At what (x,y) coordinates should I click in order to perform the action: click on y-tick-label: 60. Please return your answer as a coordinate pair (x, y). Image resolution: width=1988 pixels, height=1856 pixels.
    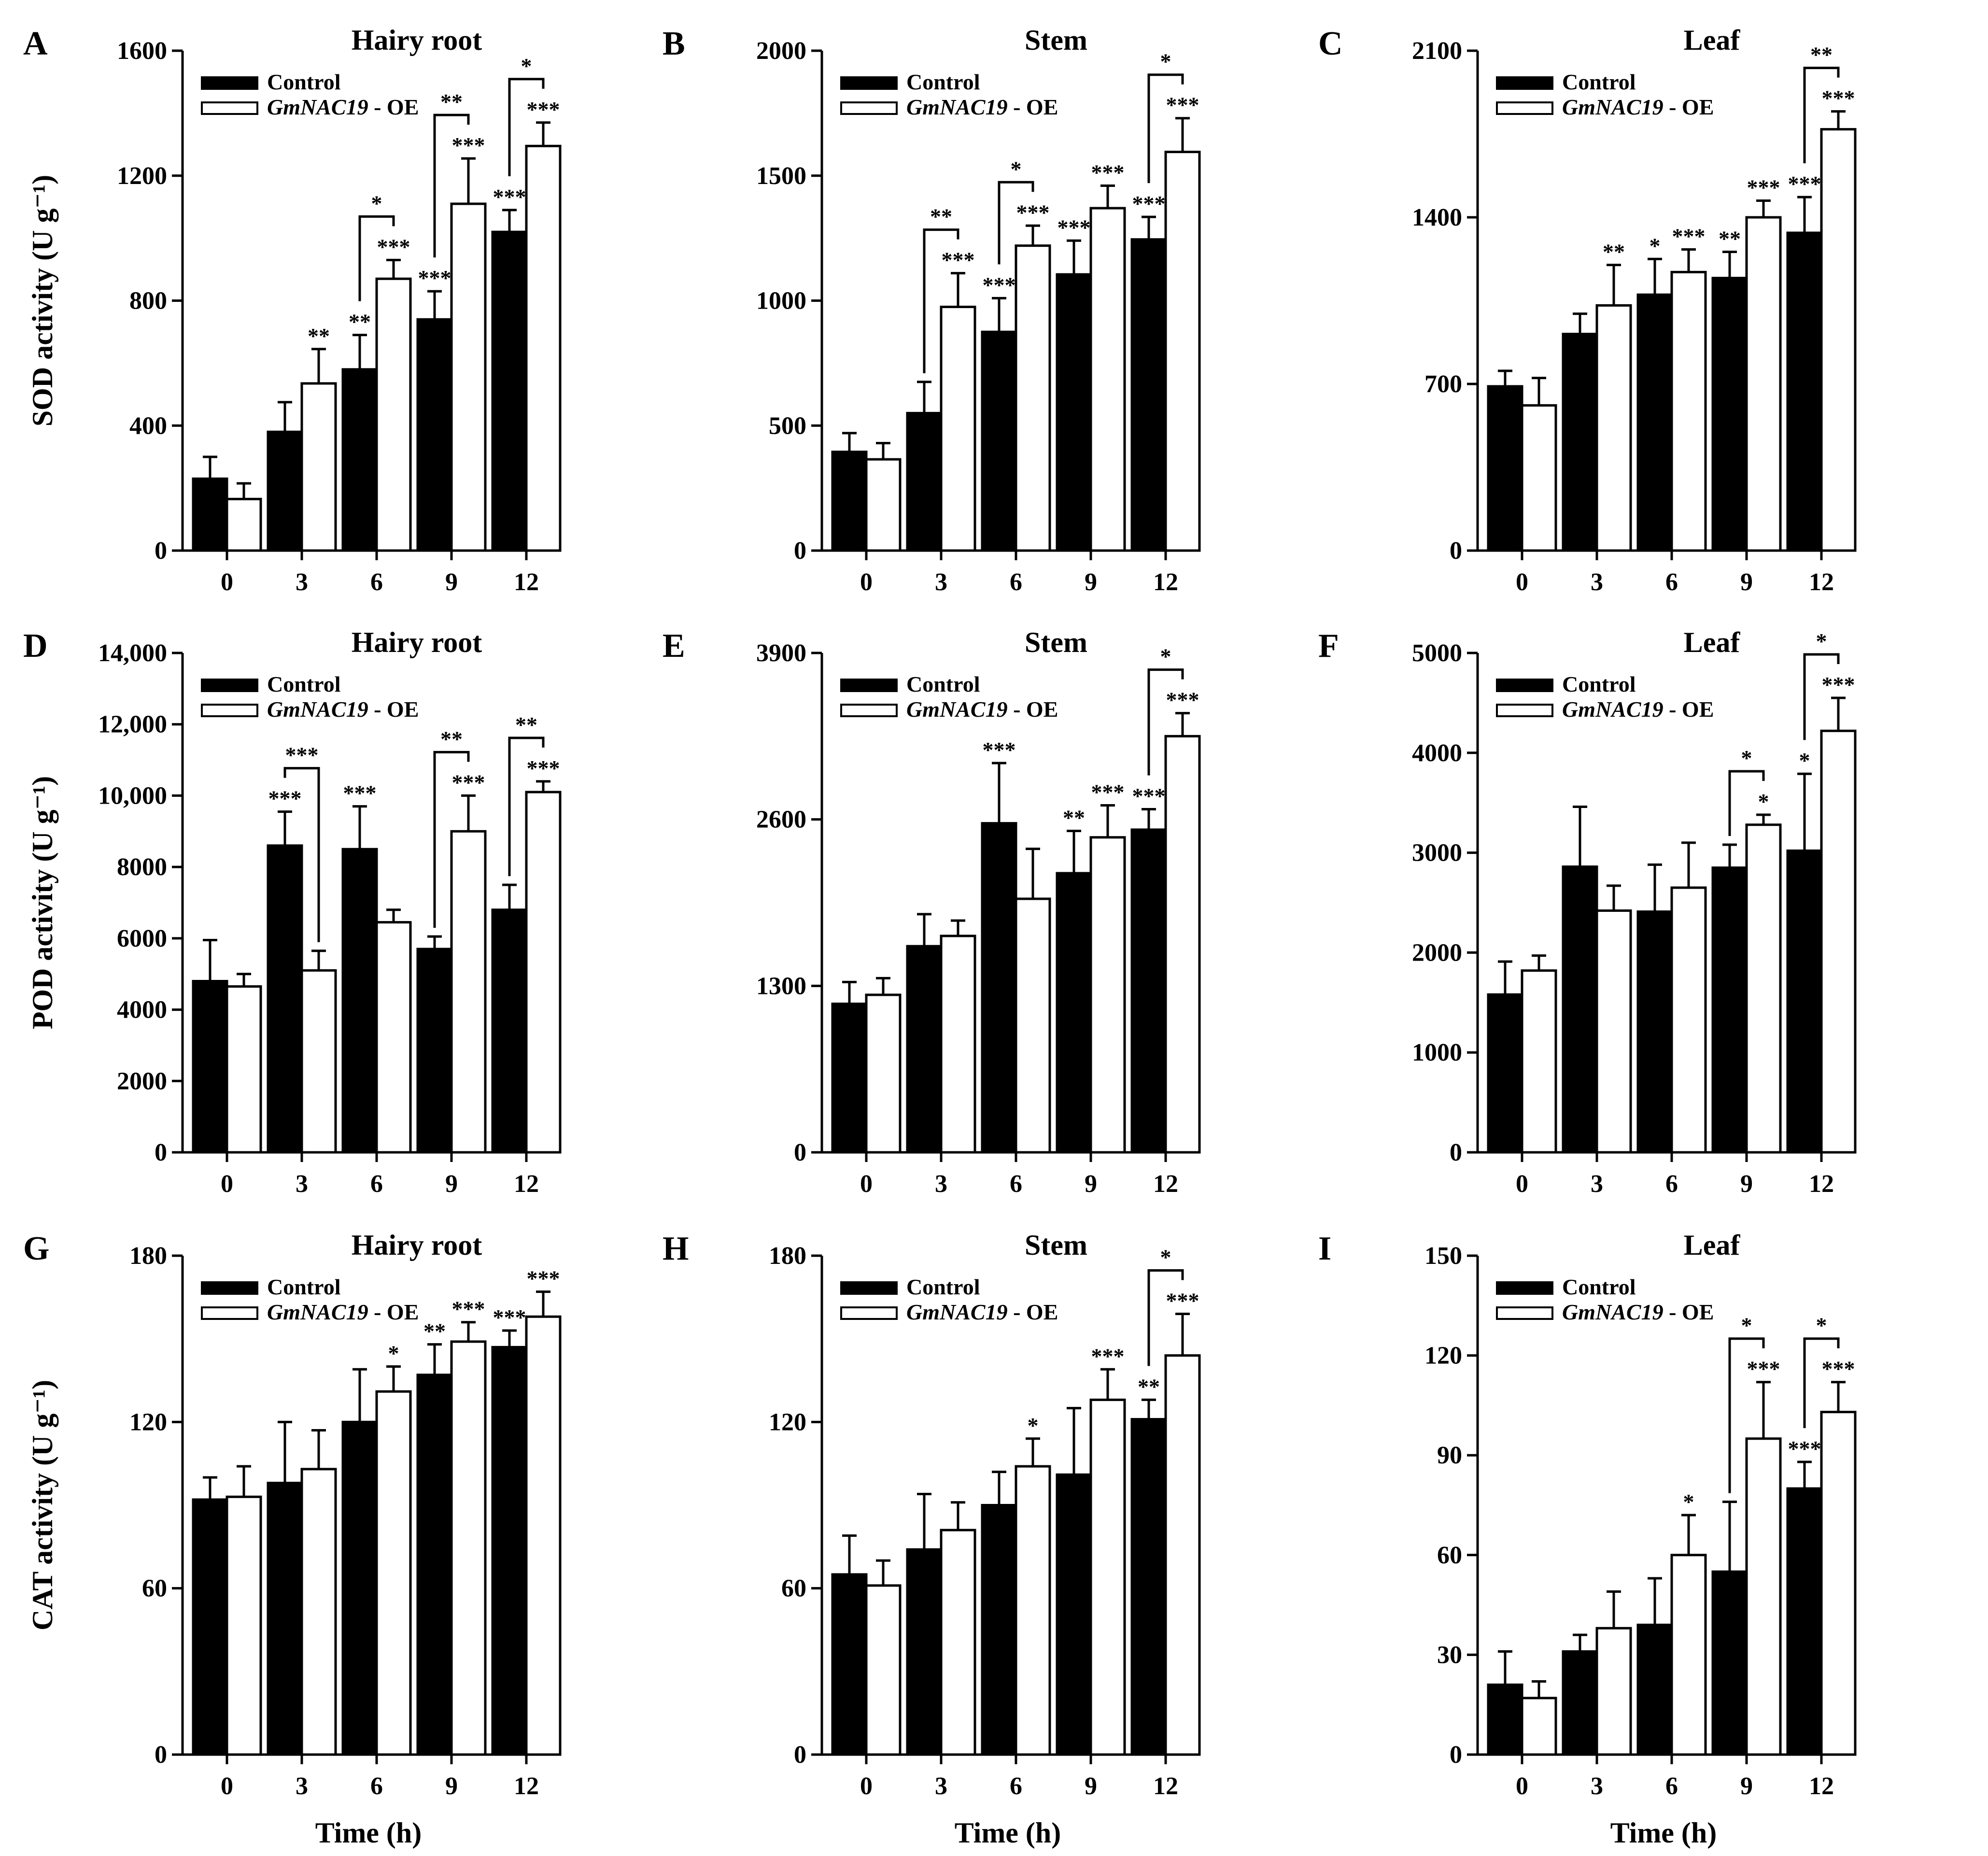
    Looking at the image, I should click on (1449, 1555).